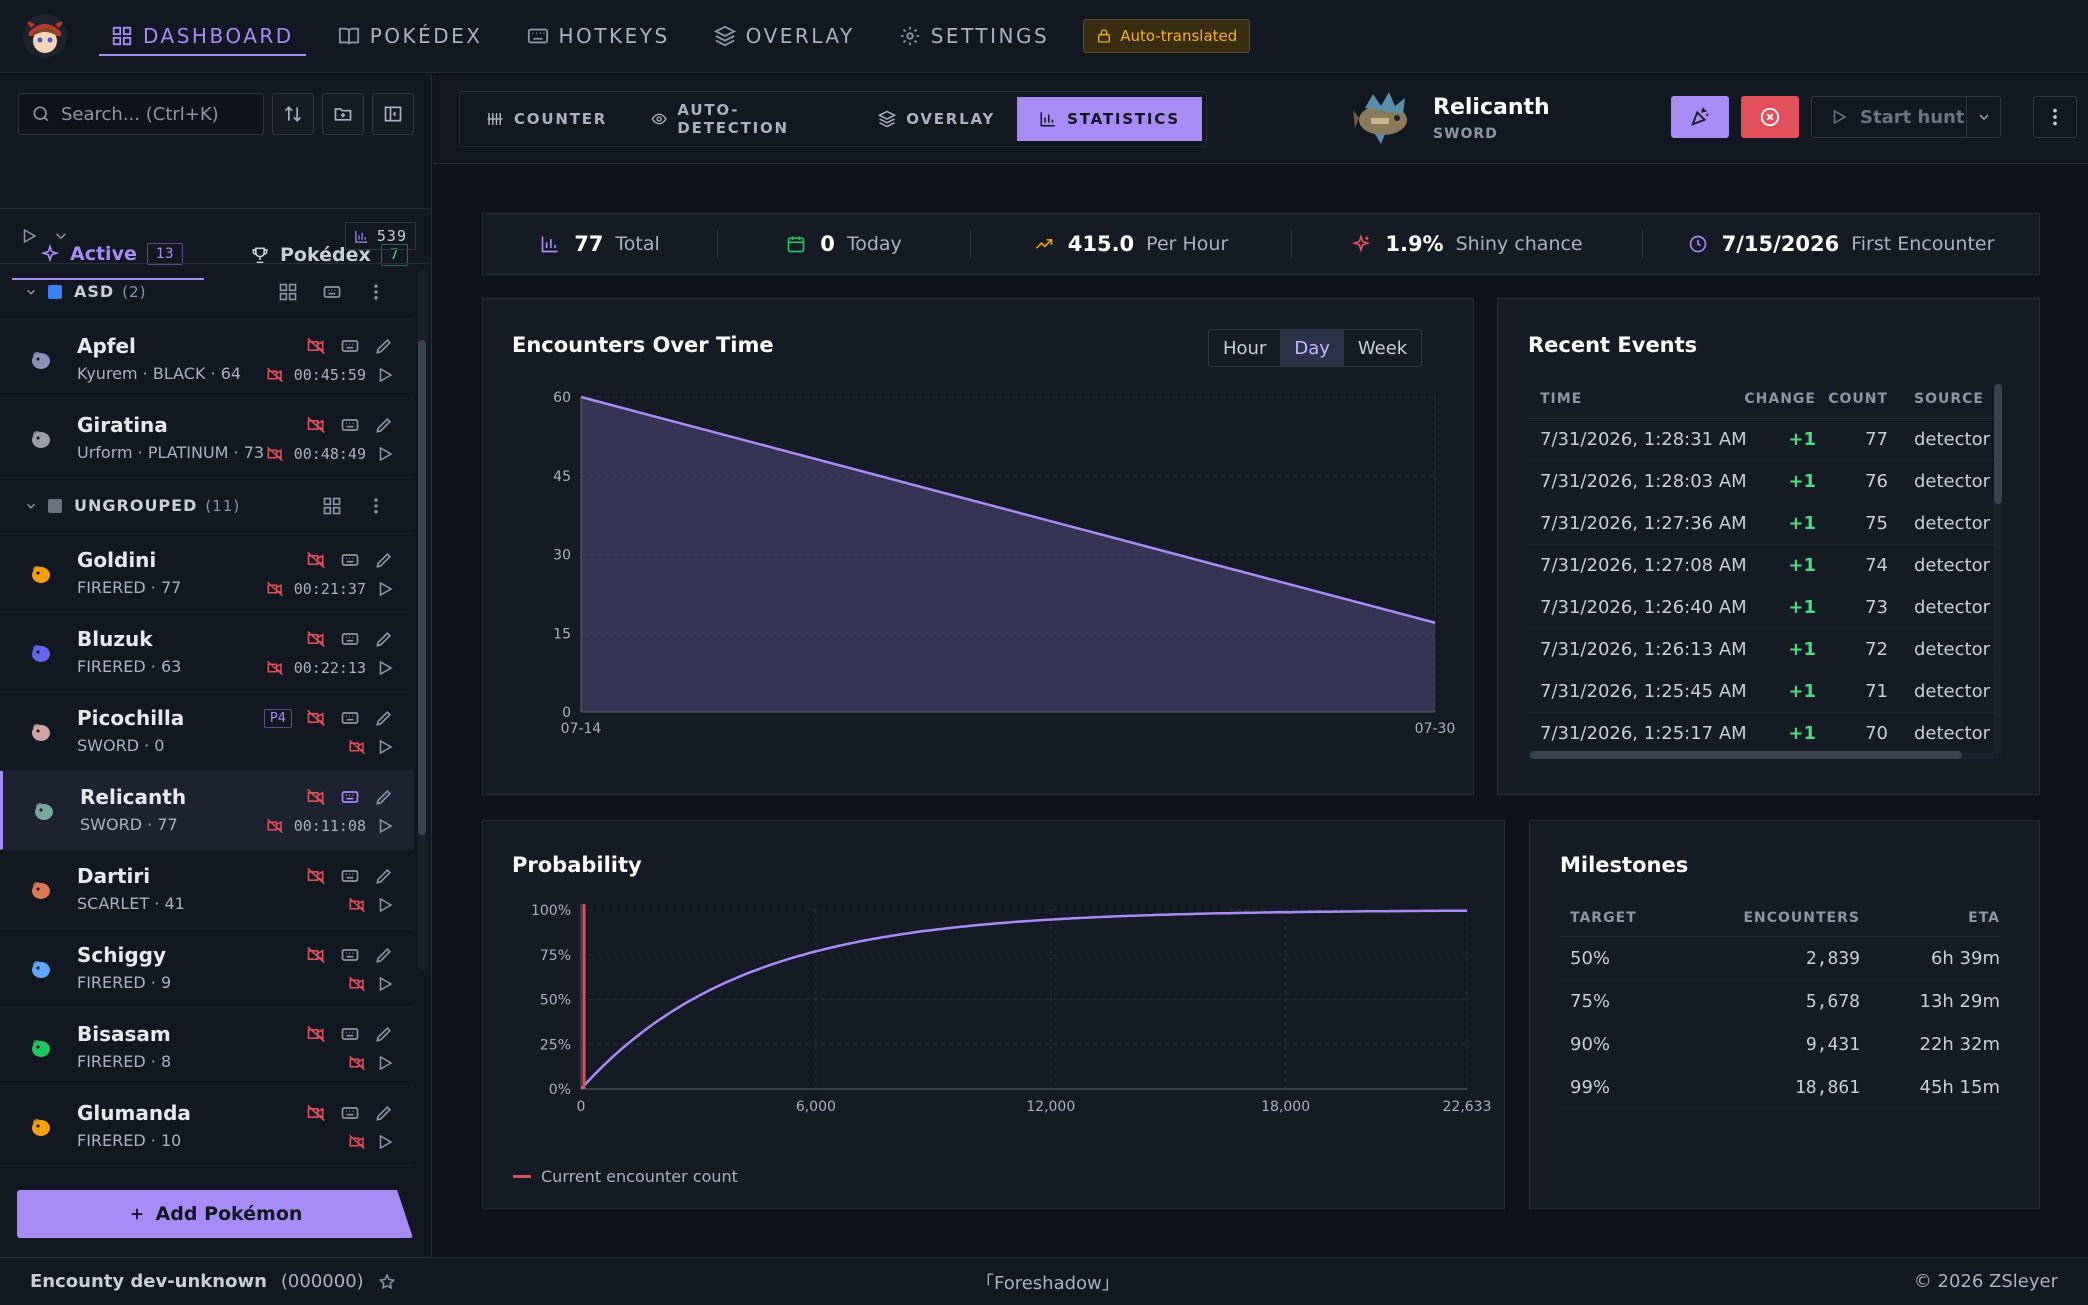  What do you see at coordinates (207, 968) in the screenshot?
I see `hunt-item: Schiggy FIRERED · 9` at bounding box center [207, 968].